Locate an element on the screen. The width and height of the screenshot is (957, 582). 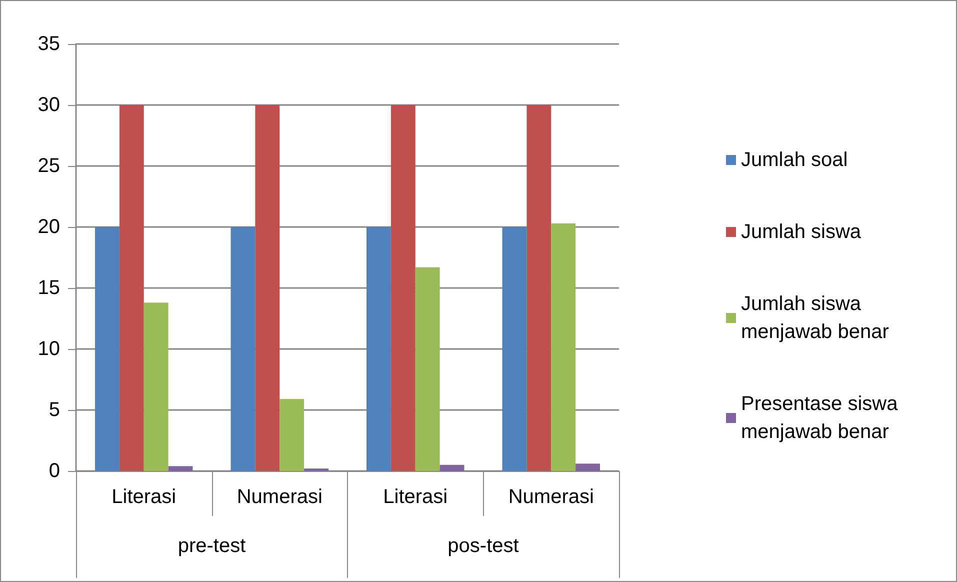
y-tick-label: 25 is located at coordinates (49, 166).